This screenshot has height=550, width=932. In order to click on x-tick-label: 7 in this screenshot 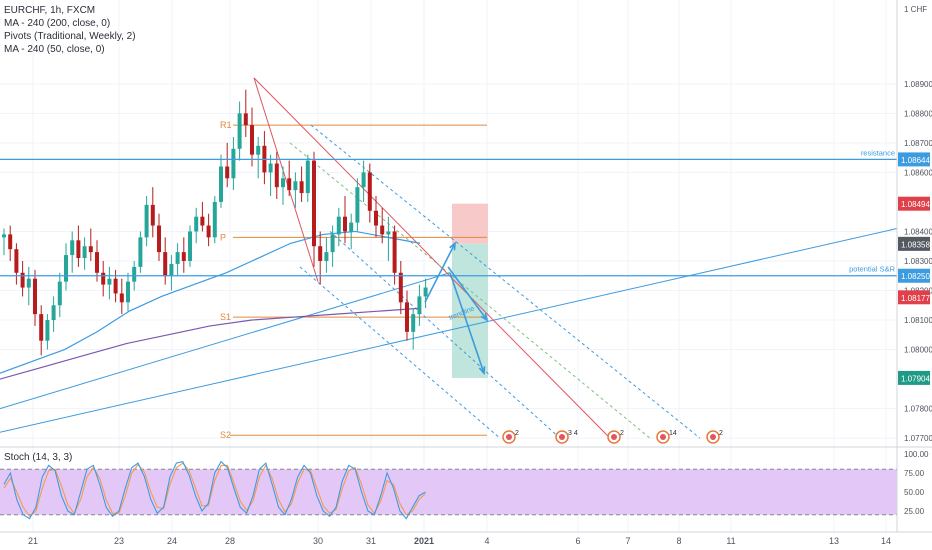, I will do `click(627, 541)`.